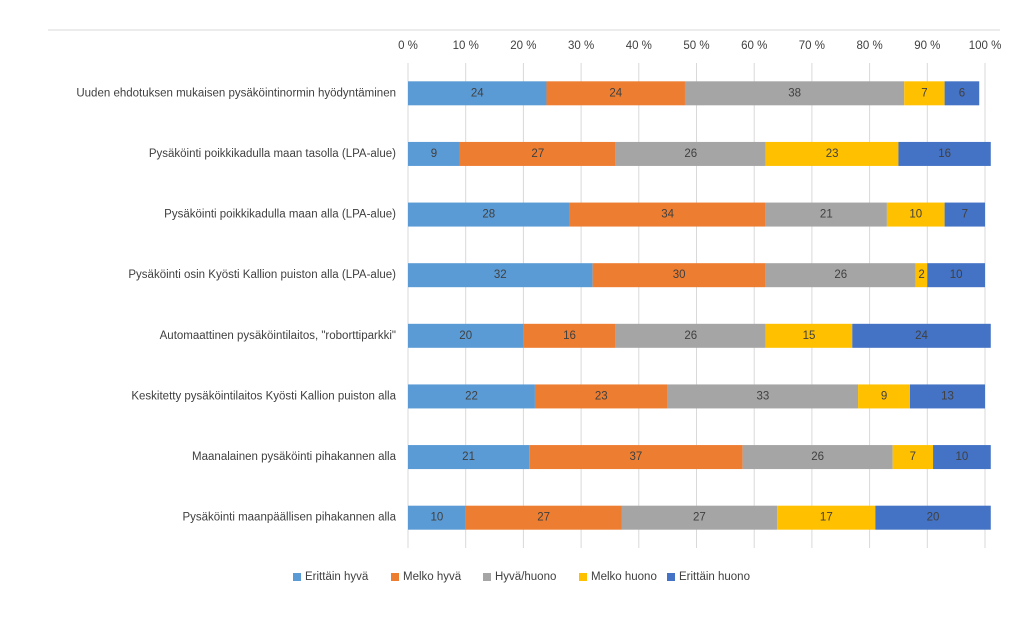  What do you see at coordinates (754, 46) in the screenshot?
I see `x-tick-label: 60 %` at bounding box center [754, 46].